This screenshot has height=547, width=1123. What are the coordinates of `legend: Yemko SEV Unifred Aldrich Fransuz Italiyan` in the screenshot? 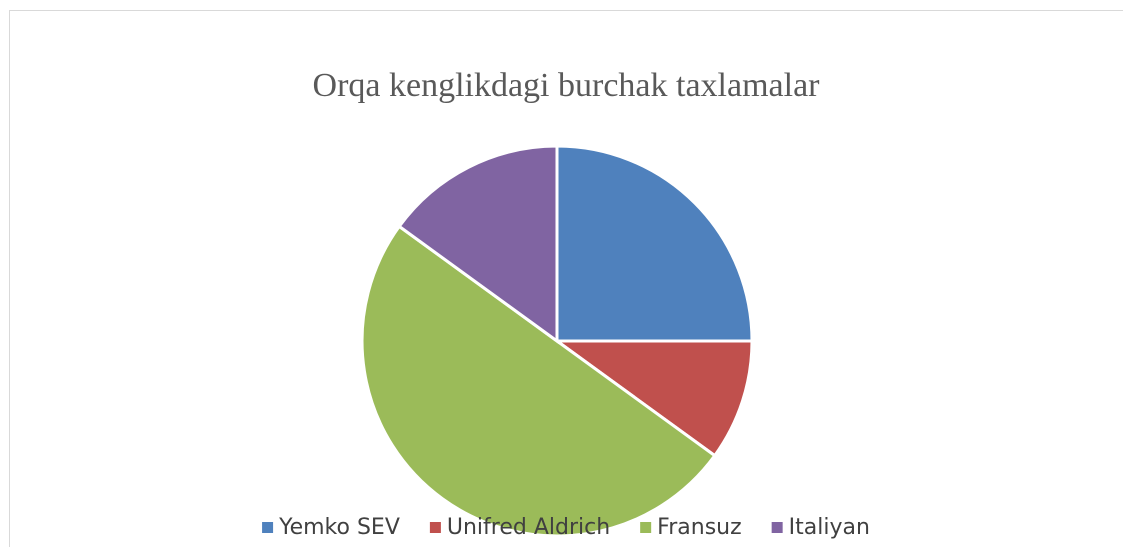 It's located at (566, 527).